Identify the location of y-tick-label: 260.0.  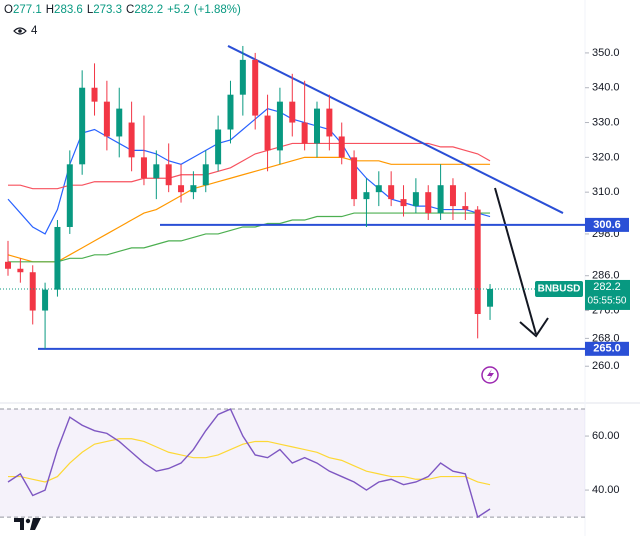
(606, 366).